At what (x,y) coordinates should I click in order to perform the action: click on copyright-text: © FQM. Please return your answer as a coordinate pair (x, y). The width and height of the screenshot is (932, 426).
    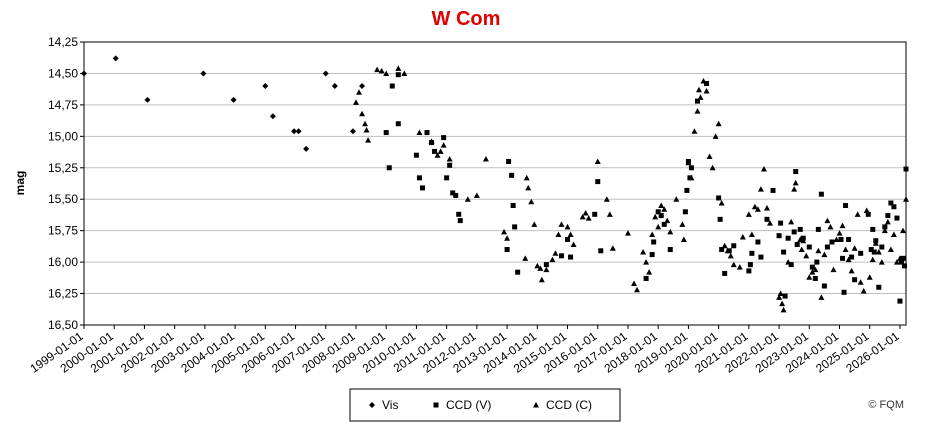
    Looking at the image, I should click on (886, 405).